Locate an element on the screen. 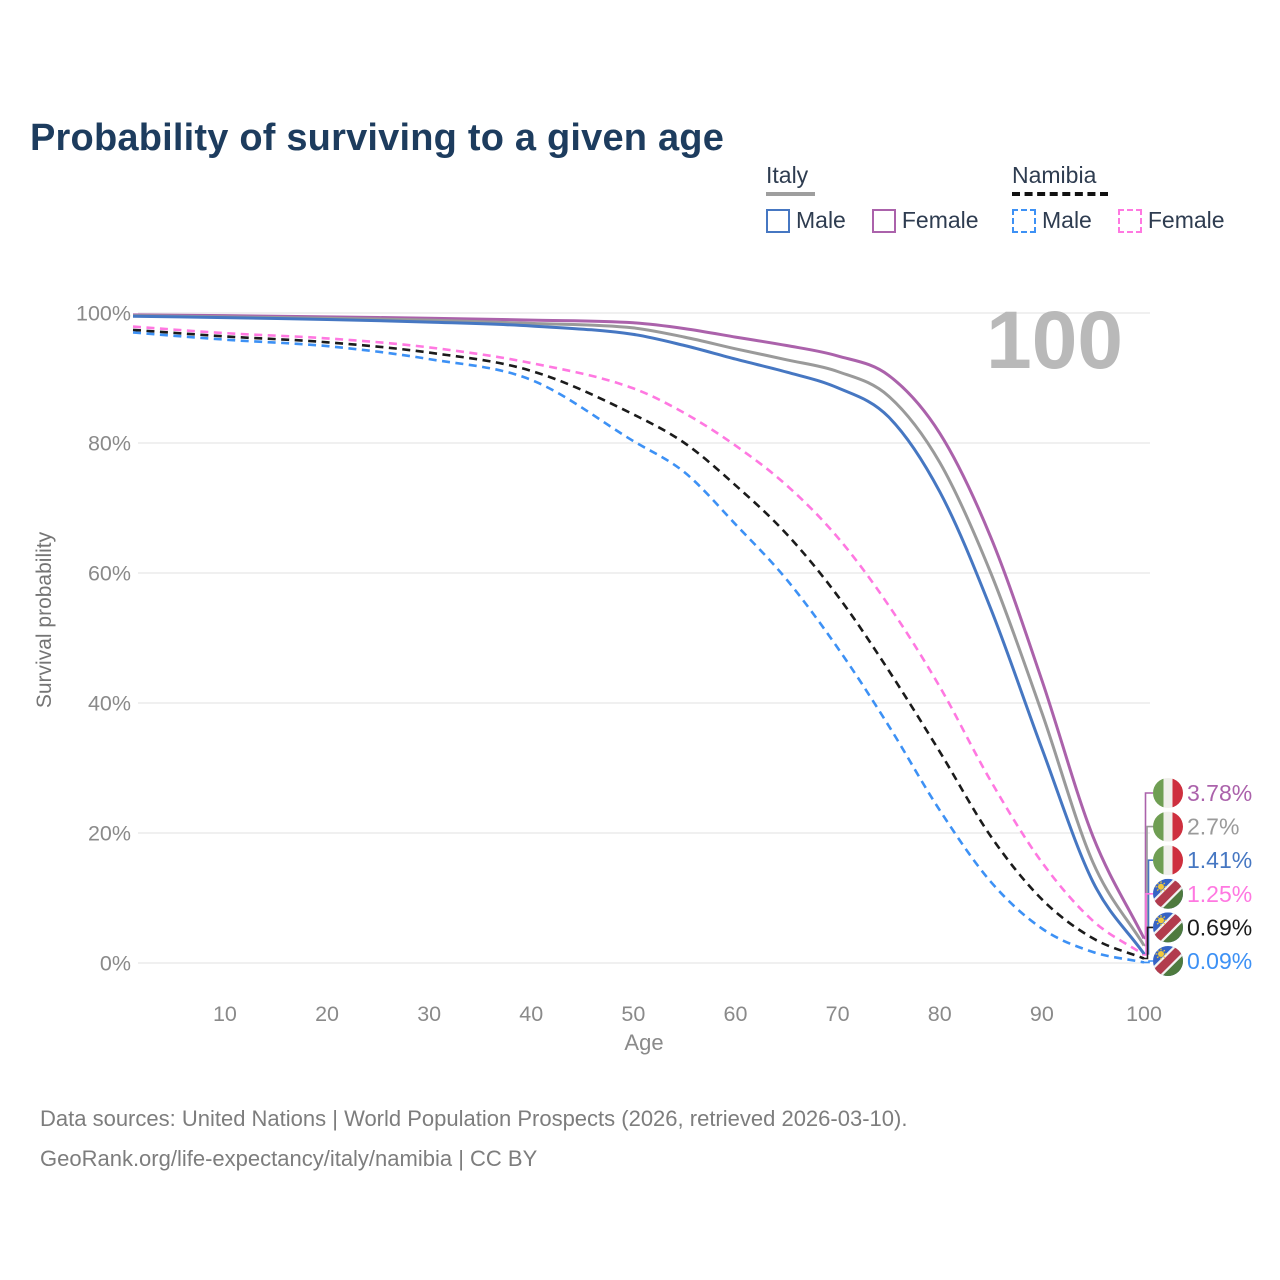 The height and width of the screenshot is (1280, 1280). x-tick-label: 30 is located at coordinates (429, 1014).